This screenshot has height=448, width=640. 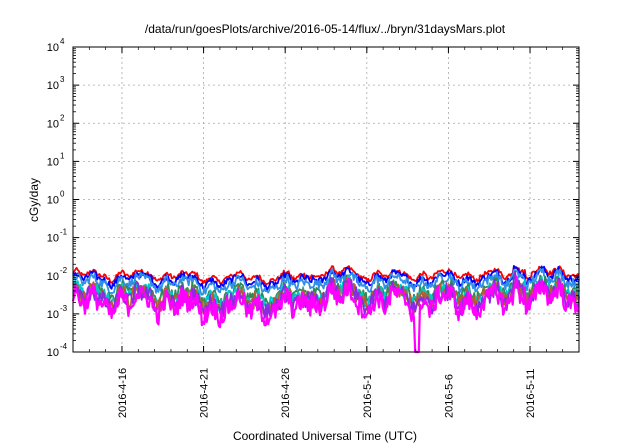 What do you see at coordinates (62, 117) in the screenshot?
I see `y-tick-exponent: 2` at bounding box center [62, 117].